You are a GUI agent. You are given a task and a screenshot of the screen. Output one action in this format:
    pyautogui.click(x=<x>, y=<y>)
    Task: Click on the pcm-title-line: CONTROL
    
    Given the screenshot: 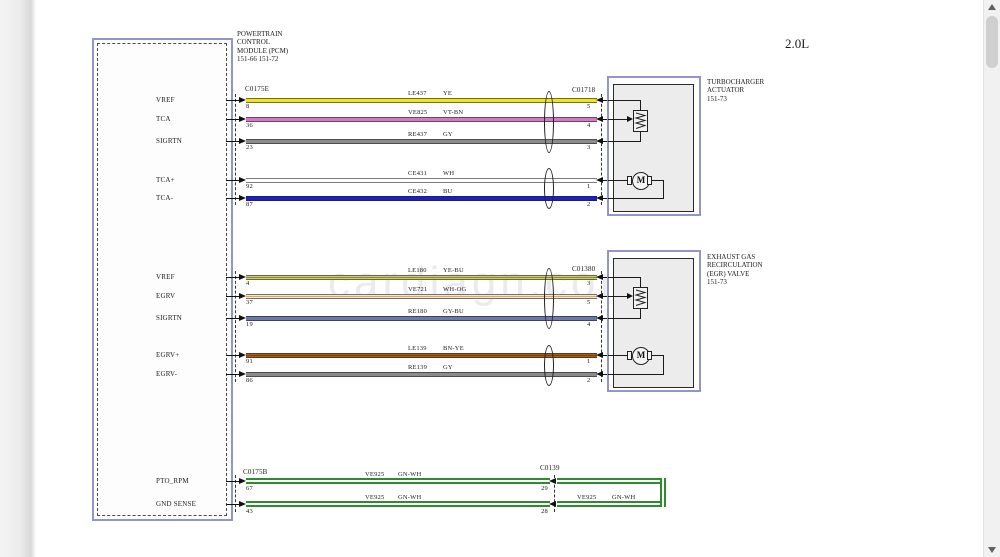 What is the action you would take?
    pyautogui.click(x=254, y=42)
    